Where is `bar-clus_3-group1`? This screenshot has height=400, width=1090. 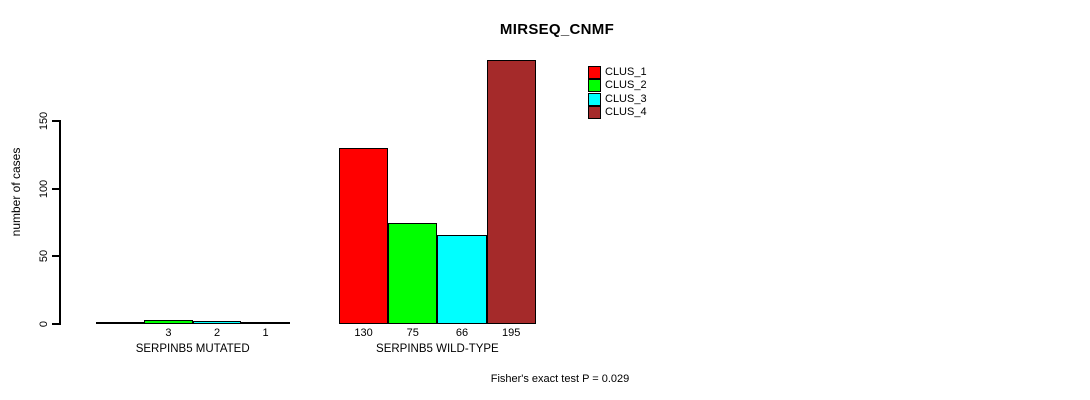
bar-clus_3-group1 is located at coordinates (217, 322).